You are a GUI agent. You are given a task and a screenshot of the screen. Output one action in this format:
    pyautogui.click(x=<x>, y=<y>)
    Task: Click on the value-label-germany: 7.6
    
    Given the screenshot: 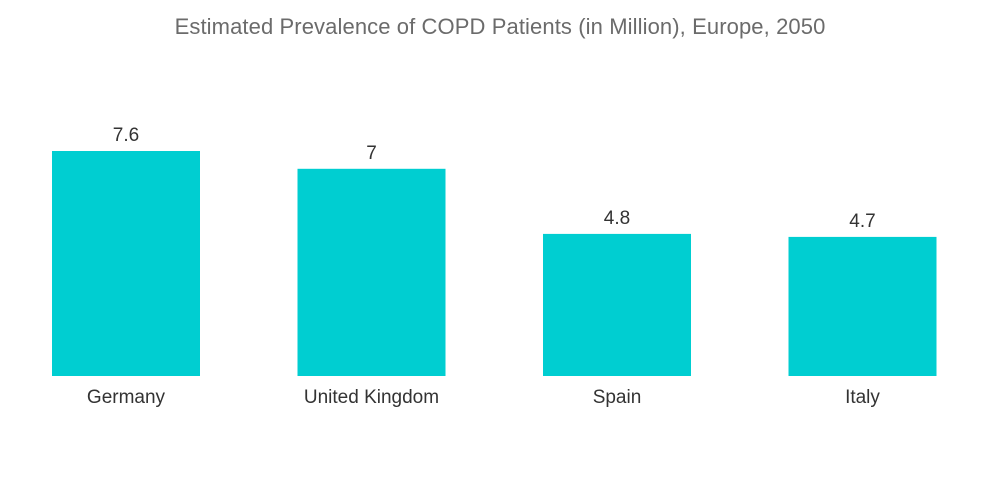 What is the action you would take?
    pyautogui.click(x=126, y=135)
    